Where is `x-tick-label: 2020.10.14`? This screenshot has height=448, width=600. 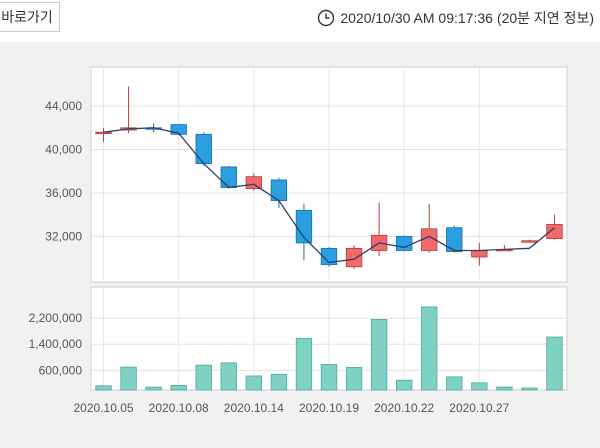 x-tick-label: 2020.10.14 is located at coordinates (254, 408).